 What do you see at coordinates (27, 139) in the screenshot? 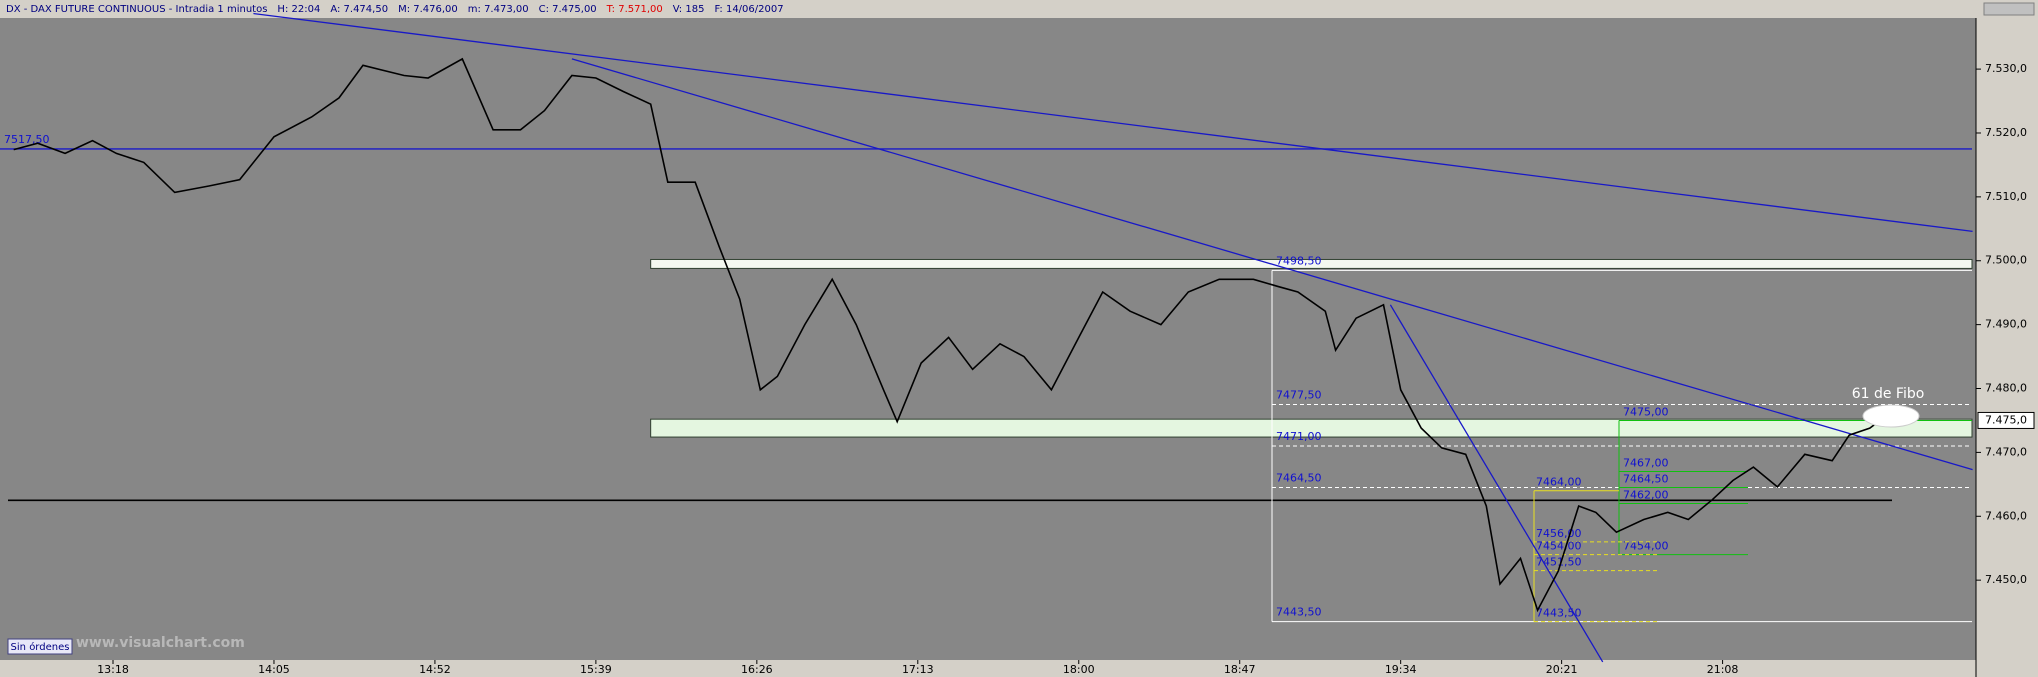
I see `support-label: 7517,50` at bounding box center [27, 139].